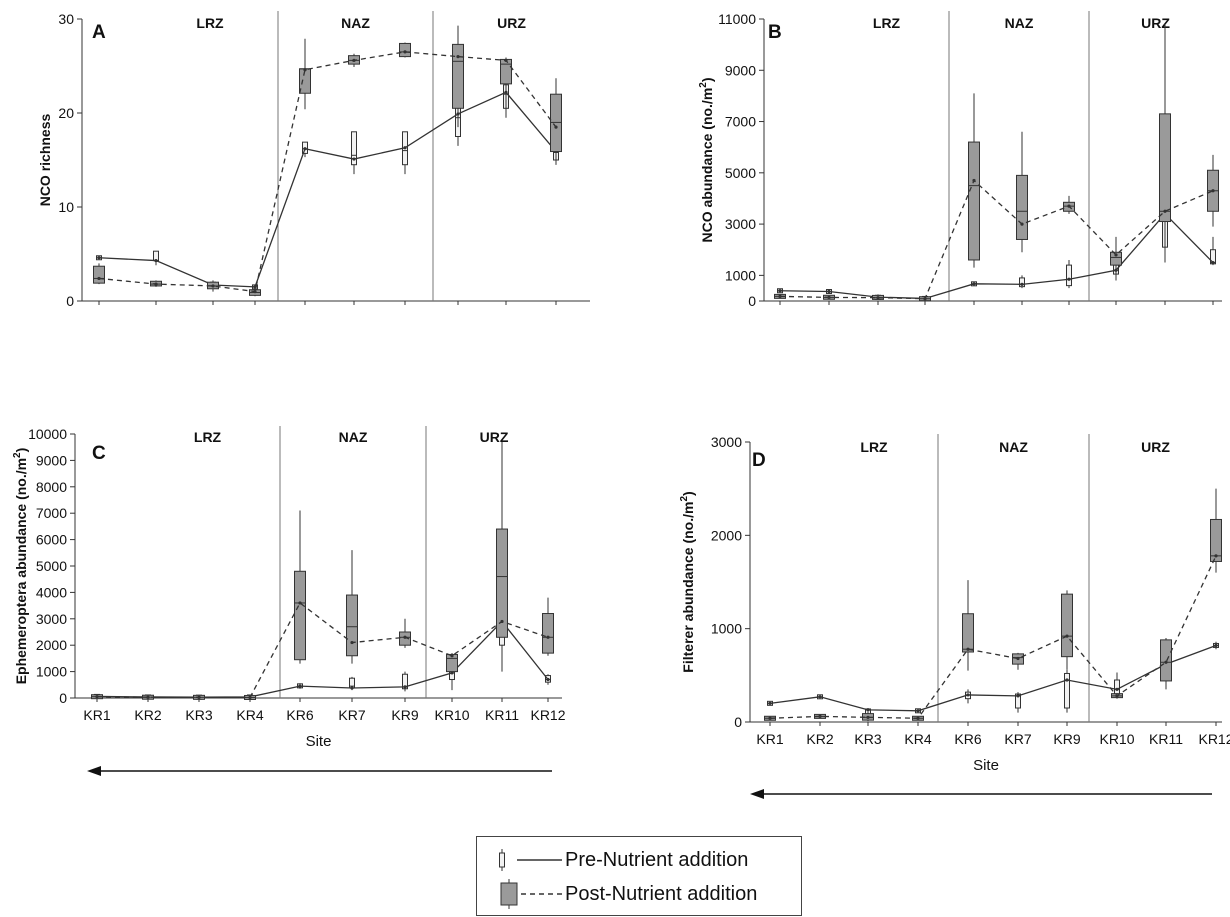 The height and width of the screenshot is (917, 1230). Describe the element at coordinates (993, 637) in the screenshot. I see `line-post` at that location.